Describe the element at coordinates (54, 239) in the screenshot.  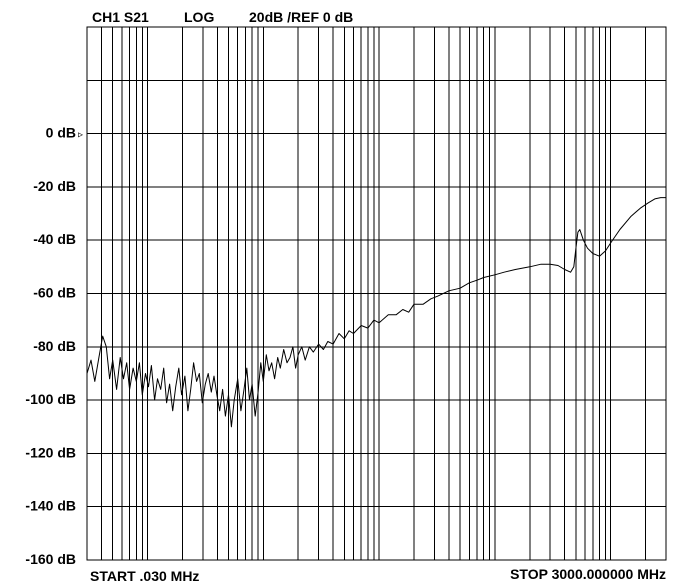
I see `y-tick-label: -40 dB` at that location.